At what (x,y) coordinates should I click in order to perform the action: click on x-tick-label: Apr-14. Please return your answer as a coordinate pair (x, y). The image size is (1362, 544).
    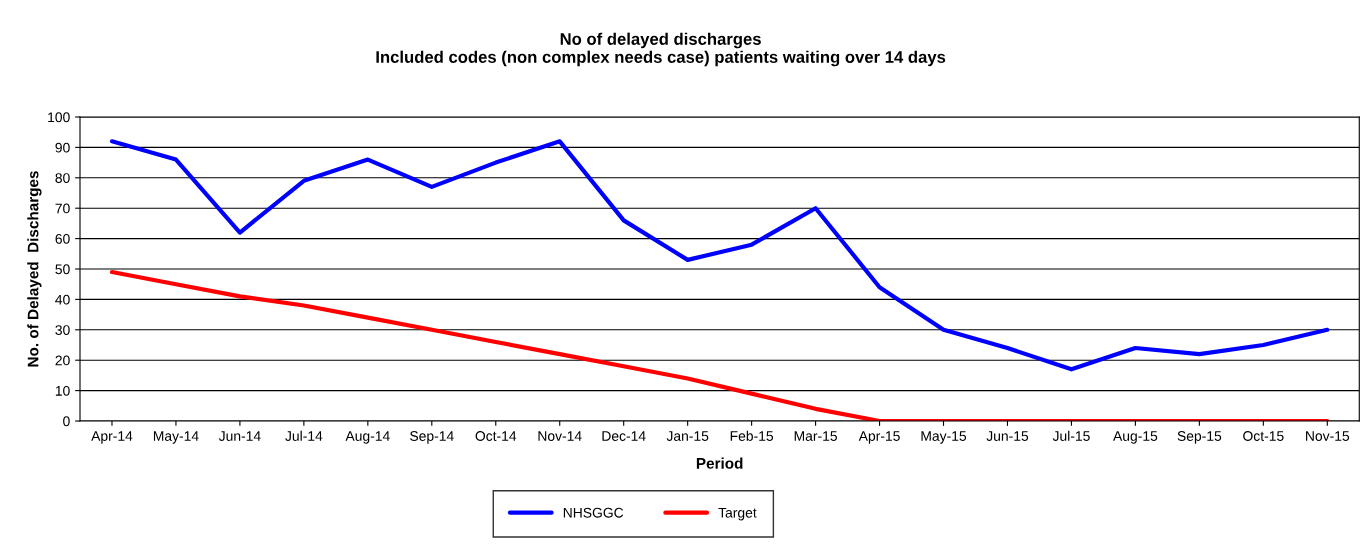
    Looking at the image, I should click on (112, 437).